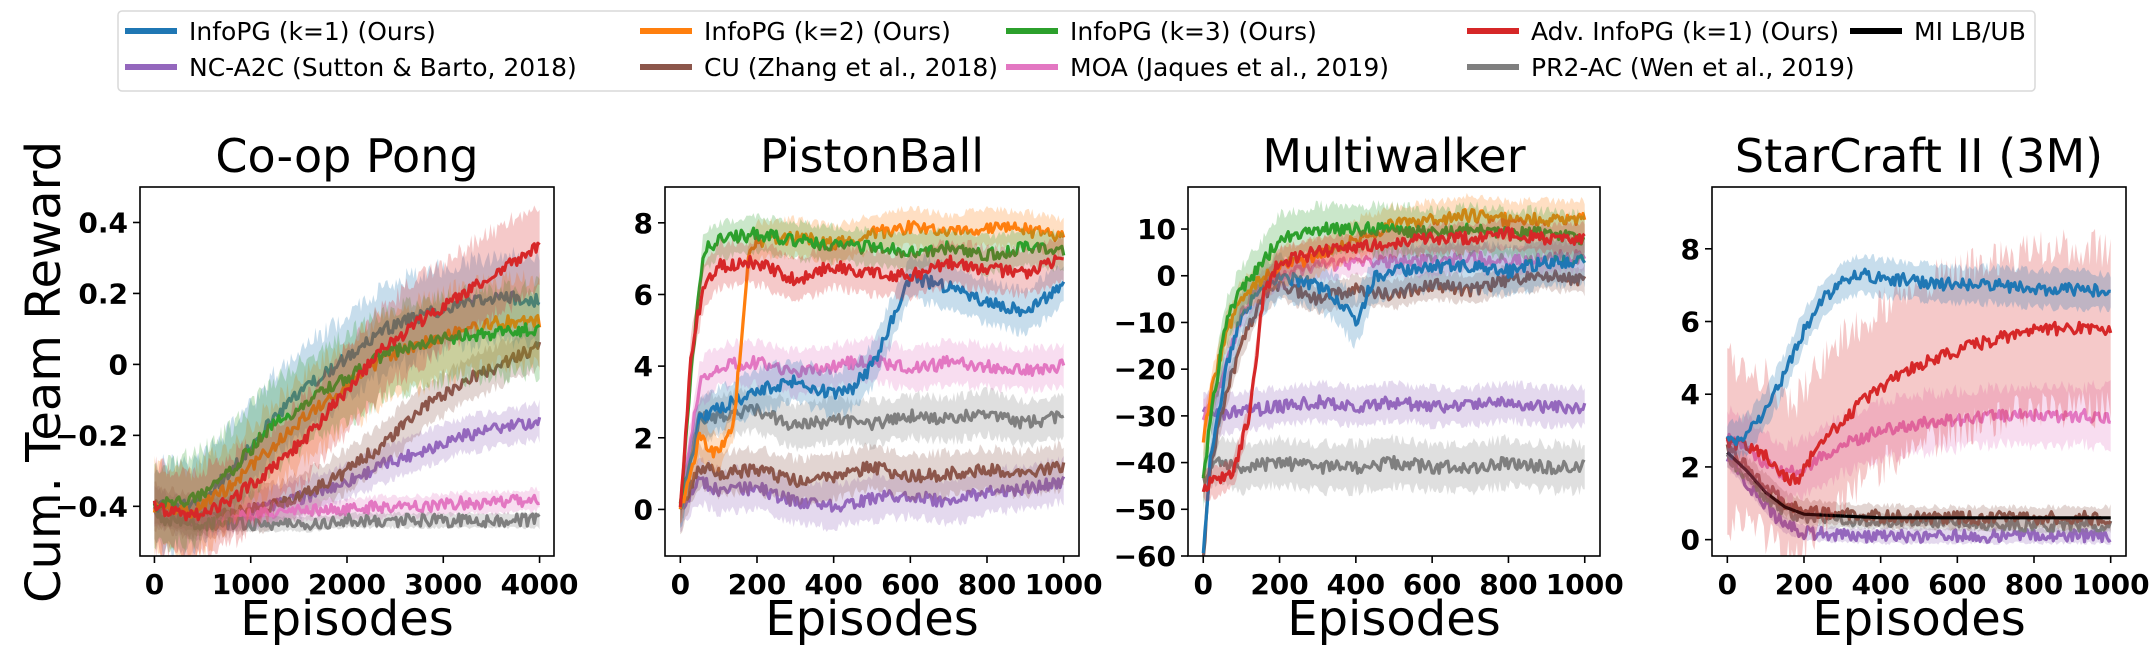  I want to click on panel-title: StarCraft II (3M), so click(1919, 156).